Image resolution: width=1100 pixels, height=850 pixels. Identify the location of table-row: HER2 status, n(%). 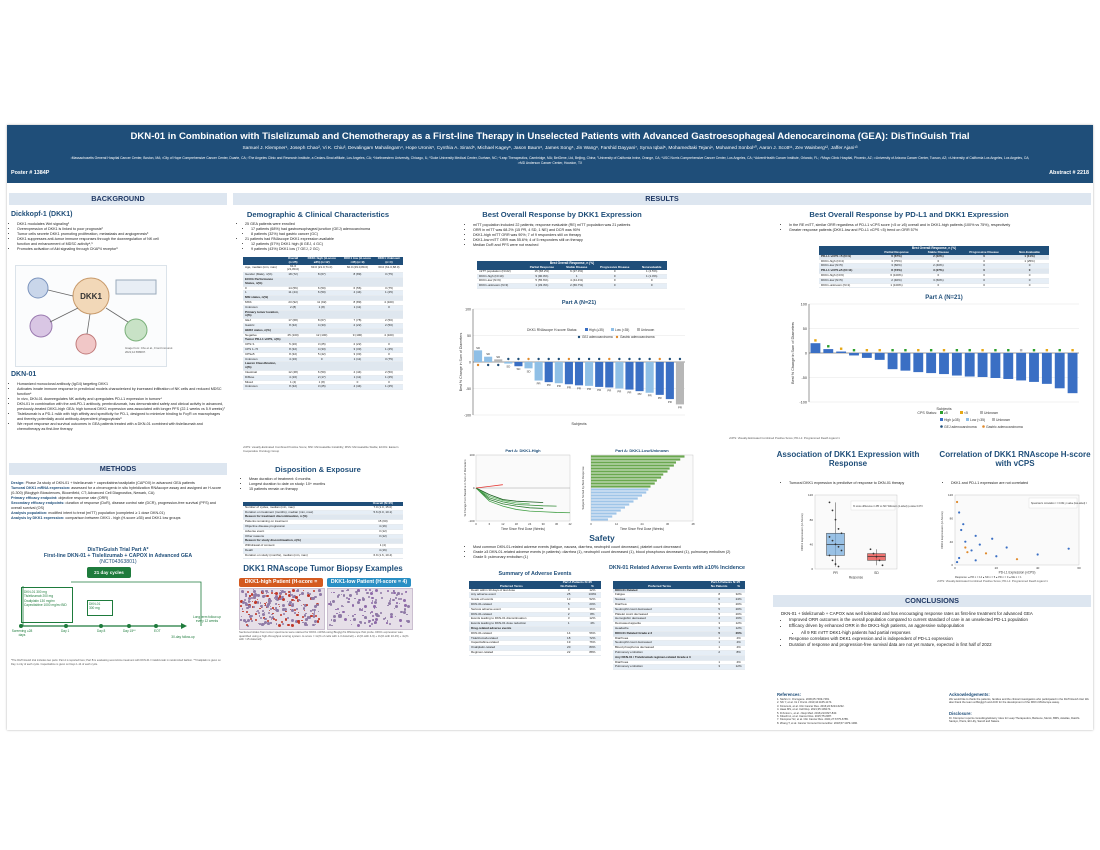
(323, 331).